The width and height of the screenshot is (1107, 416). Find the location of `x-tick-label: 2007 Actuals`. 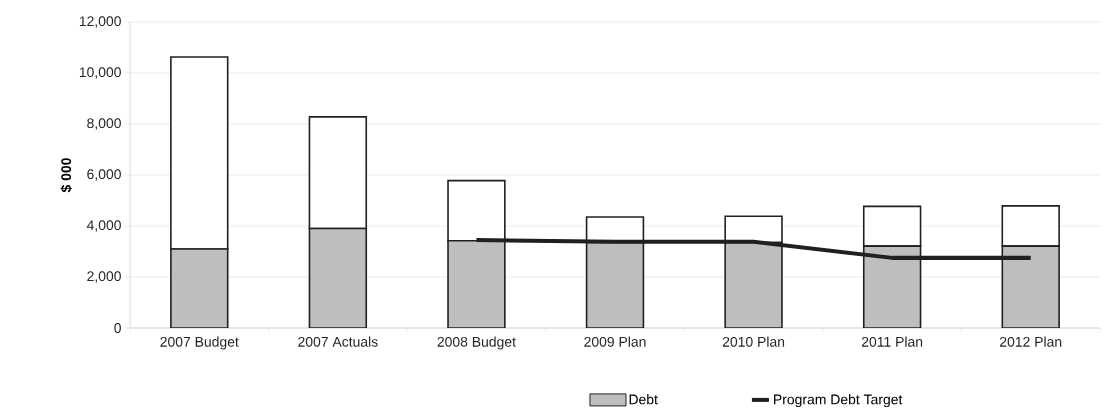

x-tick-label: 2007 Actuals is located at coordinates (338, 341).